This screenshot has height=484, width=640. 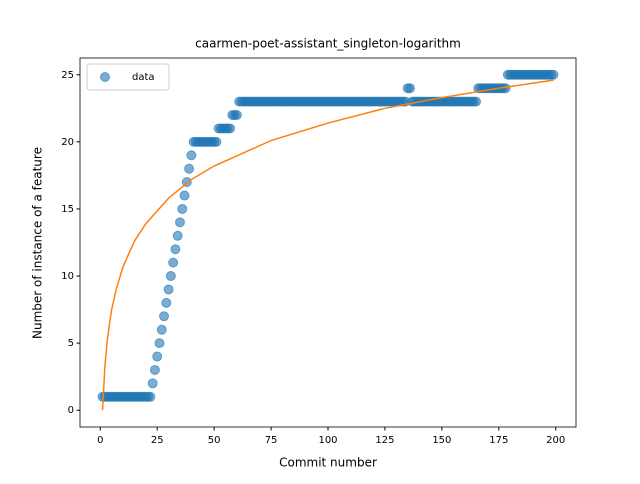 What do you see at coordinates (38, 243) in the screenshot?
I see `y-axis-label: Number of instance of a feature` at bounding box center [38, 243].